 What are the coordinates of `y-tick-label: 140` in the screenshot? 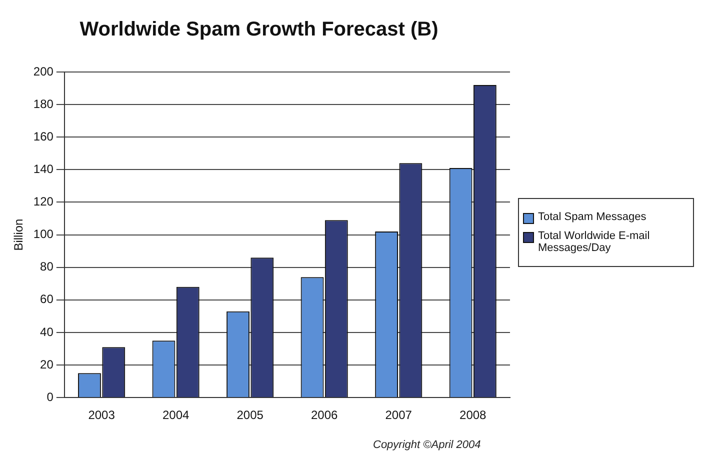 It's located at (43, 169).